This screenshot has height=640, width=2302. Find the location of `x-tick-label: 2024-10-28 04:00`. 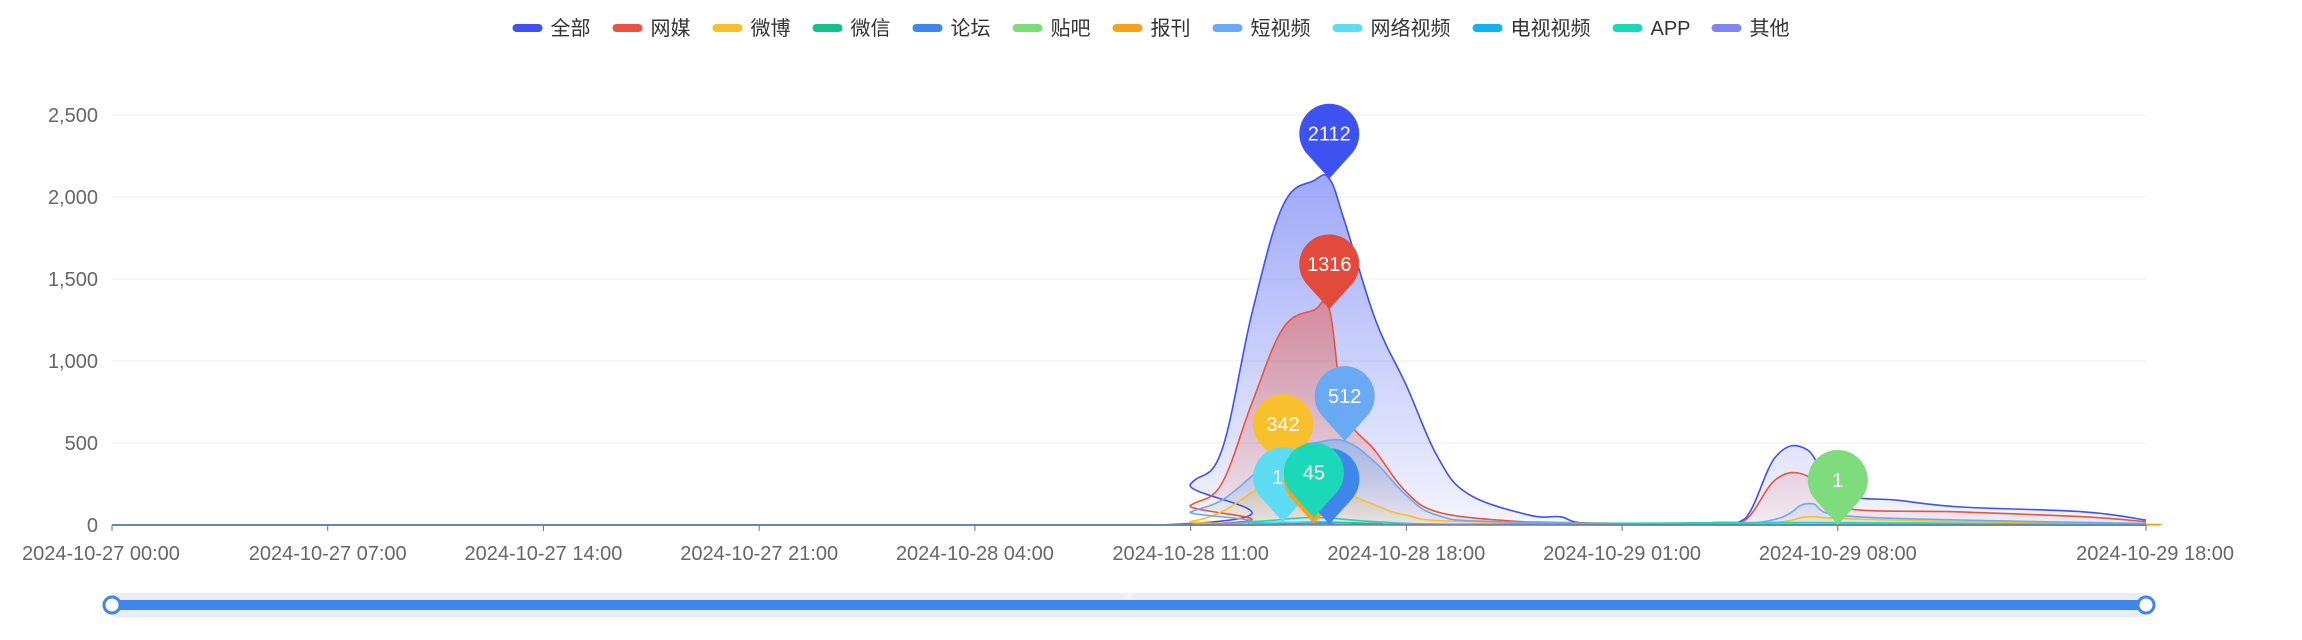

x-tick-label: 2024-10-28 04:00 is located at coordinates (975, 554).